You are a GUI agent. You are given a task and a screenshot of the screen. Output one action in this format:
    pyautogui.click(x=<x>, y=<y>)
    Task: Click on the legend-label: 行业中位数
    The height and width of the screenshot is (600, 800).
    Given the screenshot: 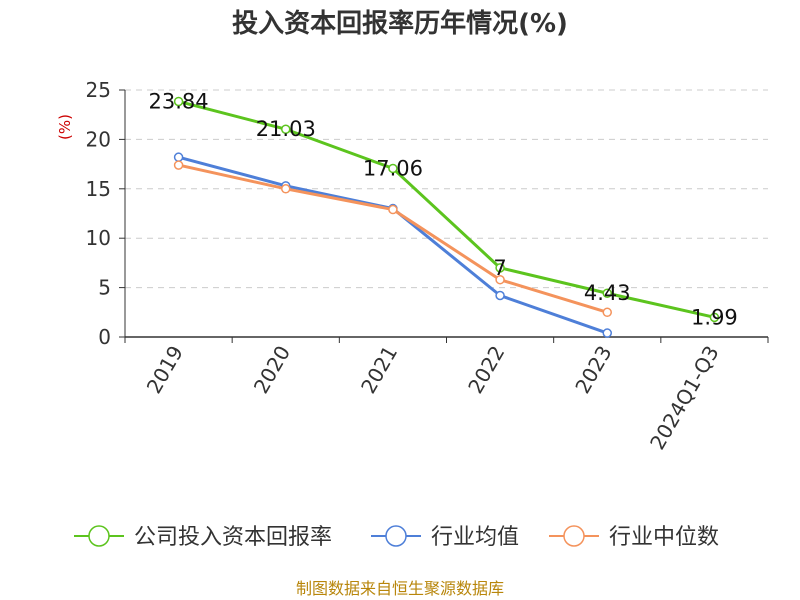 What is the action you would take?
    pyautogui.click(x=664, y=537)
    